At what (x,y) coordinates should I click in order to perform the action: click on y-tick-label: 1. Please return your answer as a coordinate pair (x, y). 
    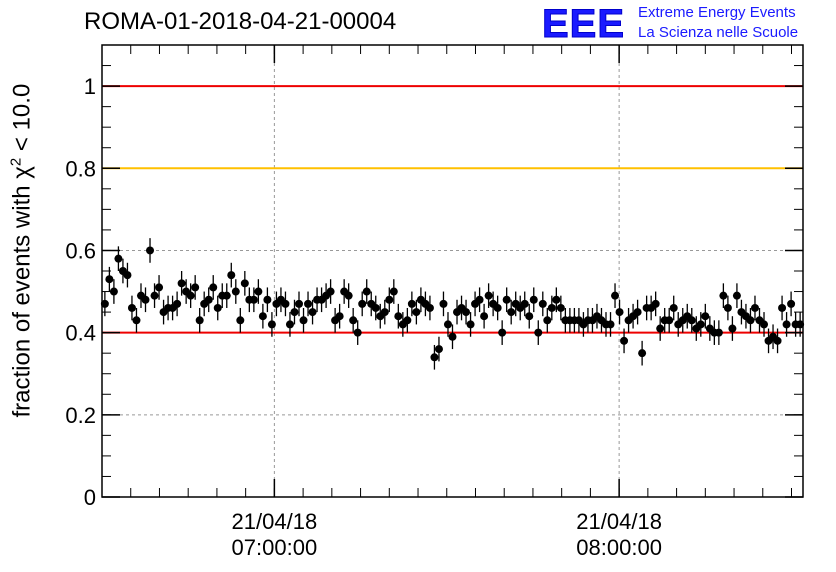
    Looking at the image, I should click on (90, 86).